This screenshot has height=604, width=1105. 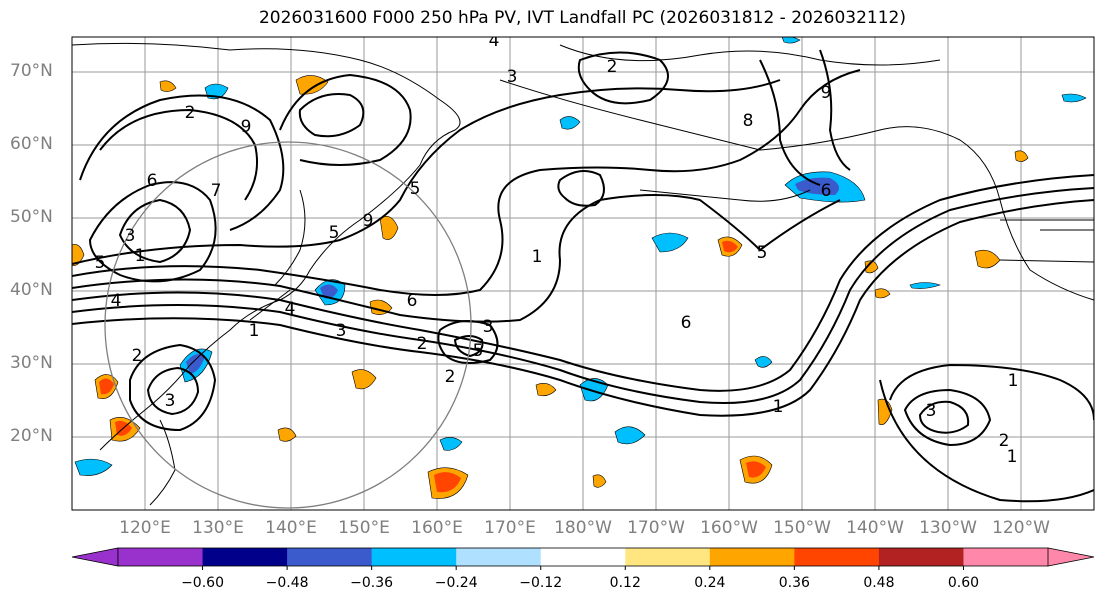 I want to click on colorbar, so click(x=583, y=558).